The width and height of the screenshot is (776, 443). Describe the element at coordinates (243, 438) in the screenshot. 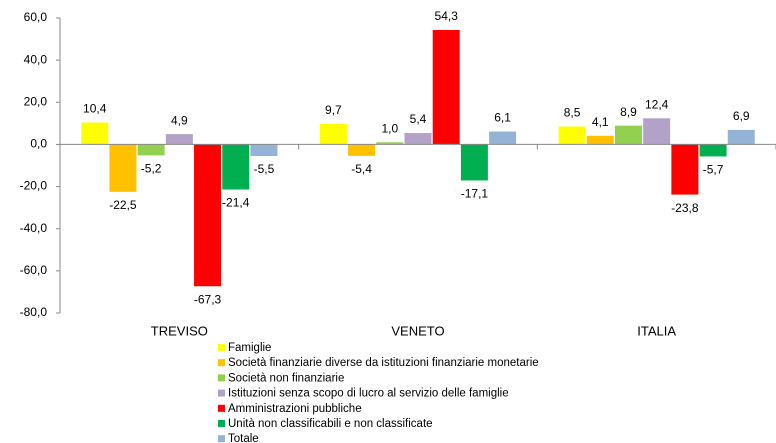

I see `legend-label: Totale` at that location.